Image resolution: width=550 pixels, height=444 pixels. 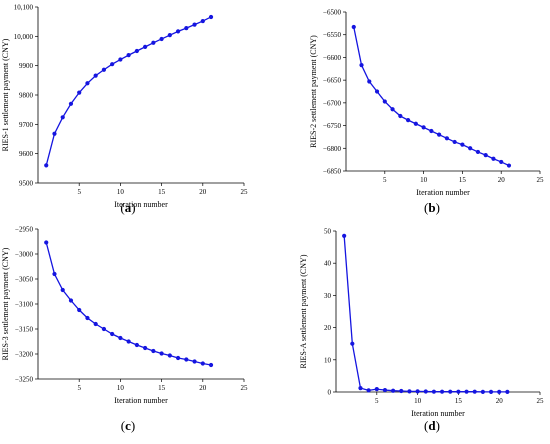 I want to click on y-tick-label: 9900, so click(x=26, y=66).